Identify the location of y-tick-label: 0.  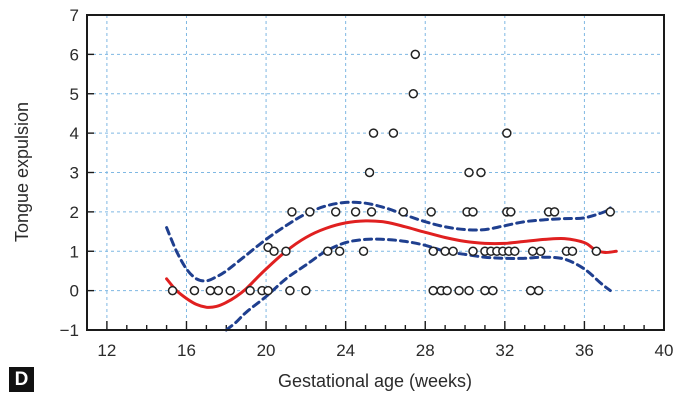
(74, 291).